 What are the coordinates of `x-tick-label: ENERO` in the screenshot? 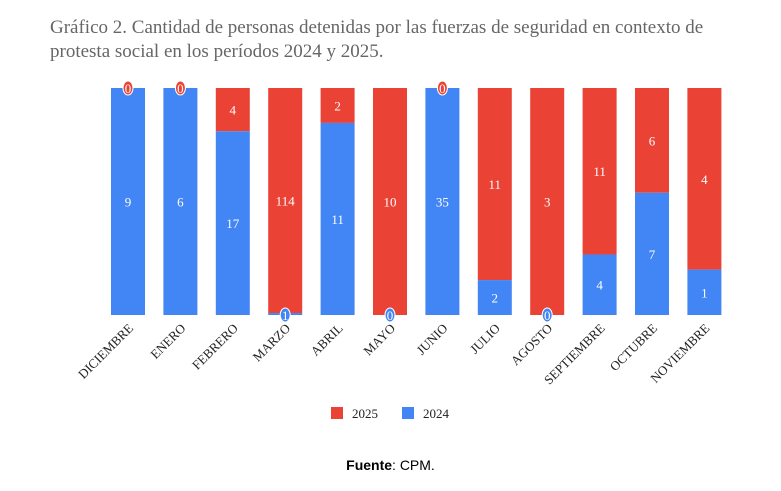 It's located at (167, 341).